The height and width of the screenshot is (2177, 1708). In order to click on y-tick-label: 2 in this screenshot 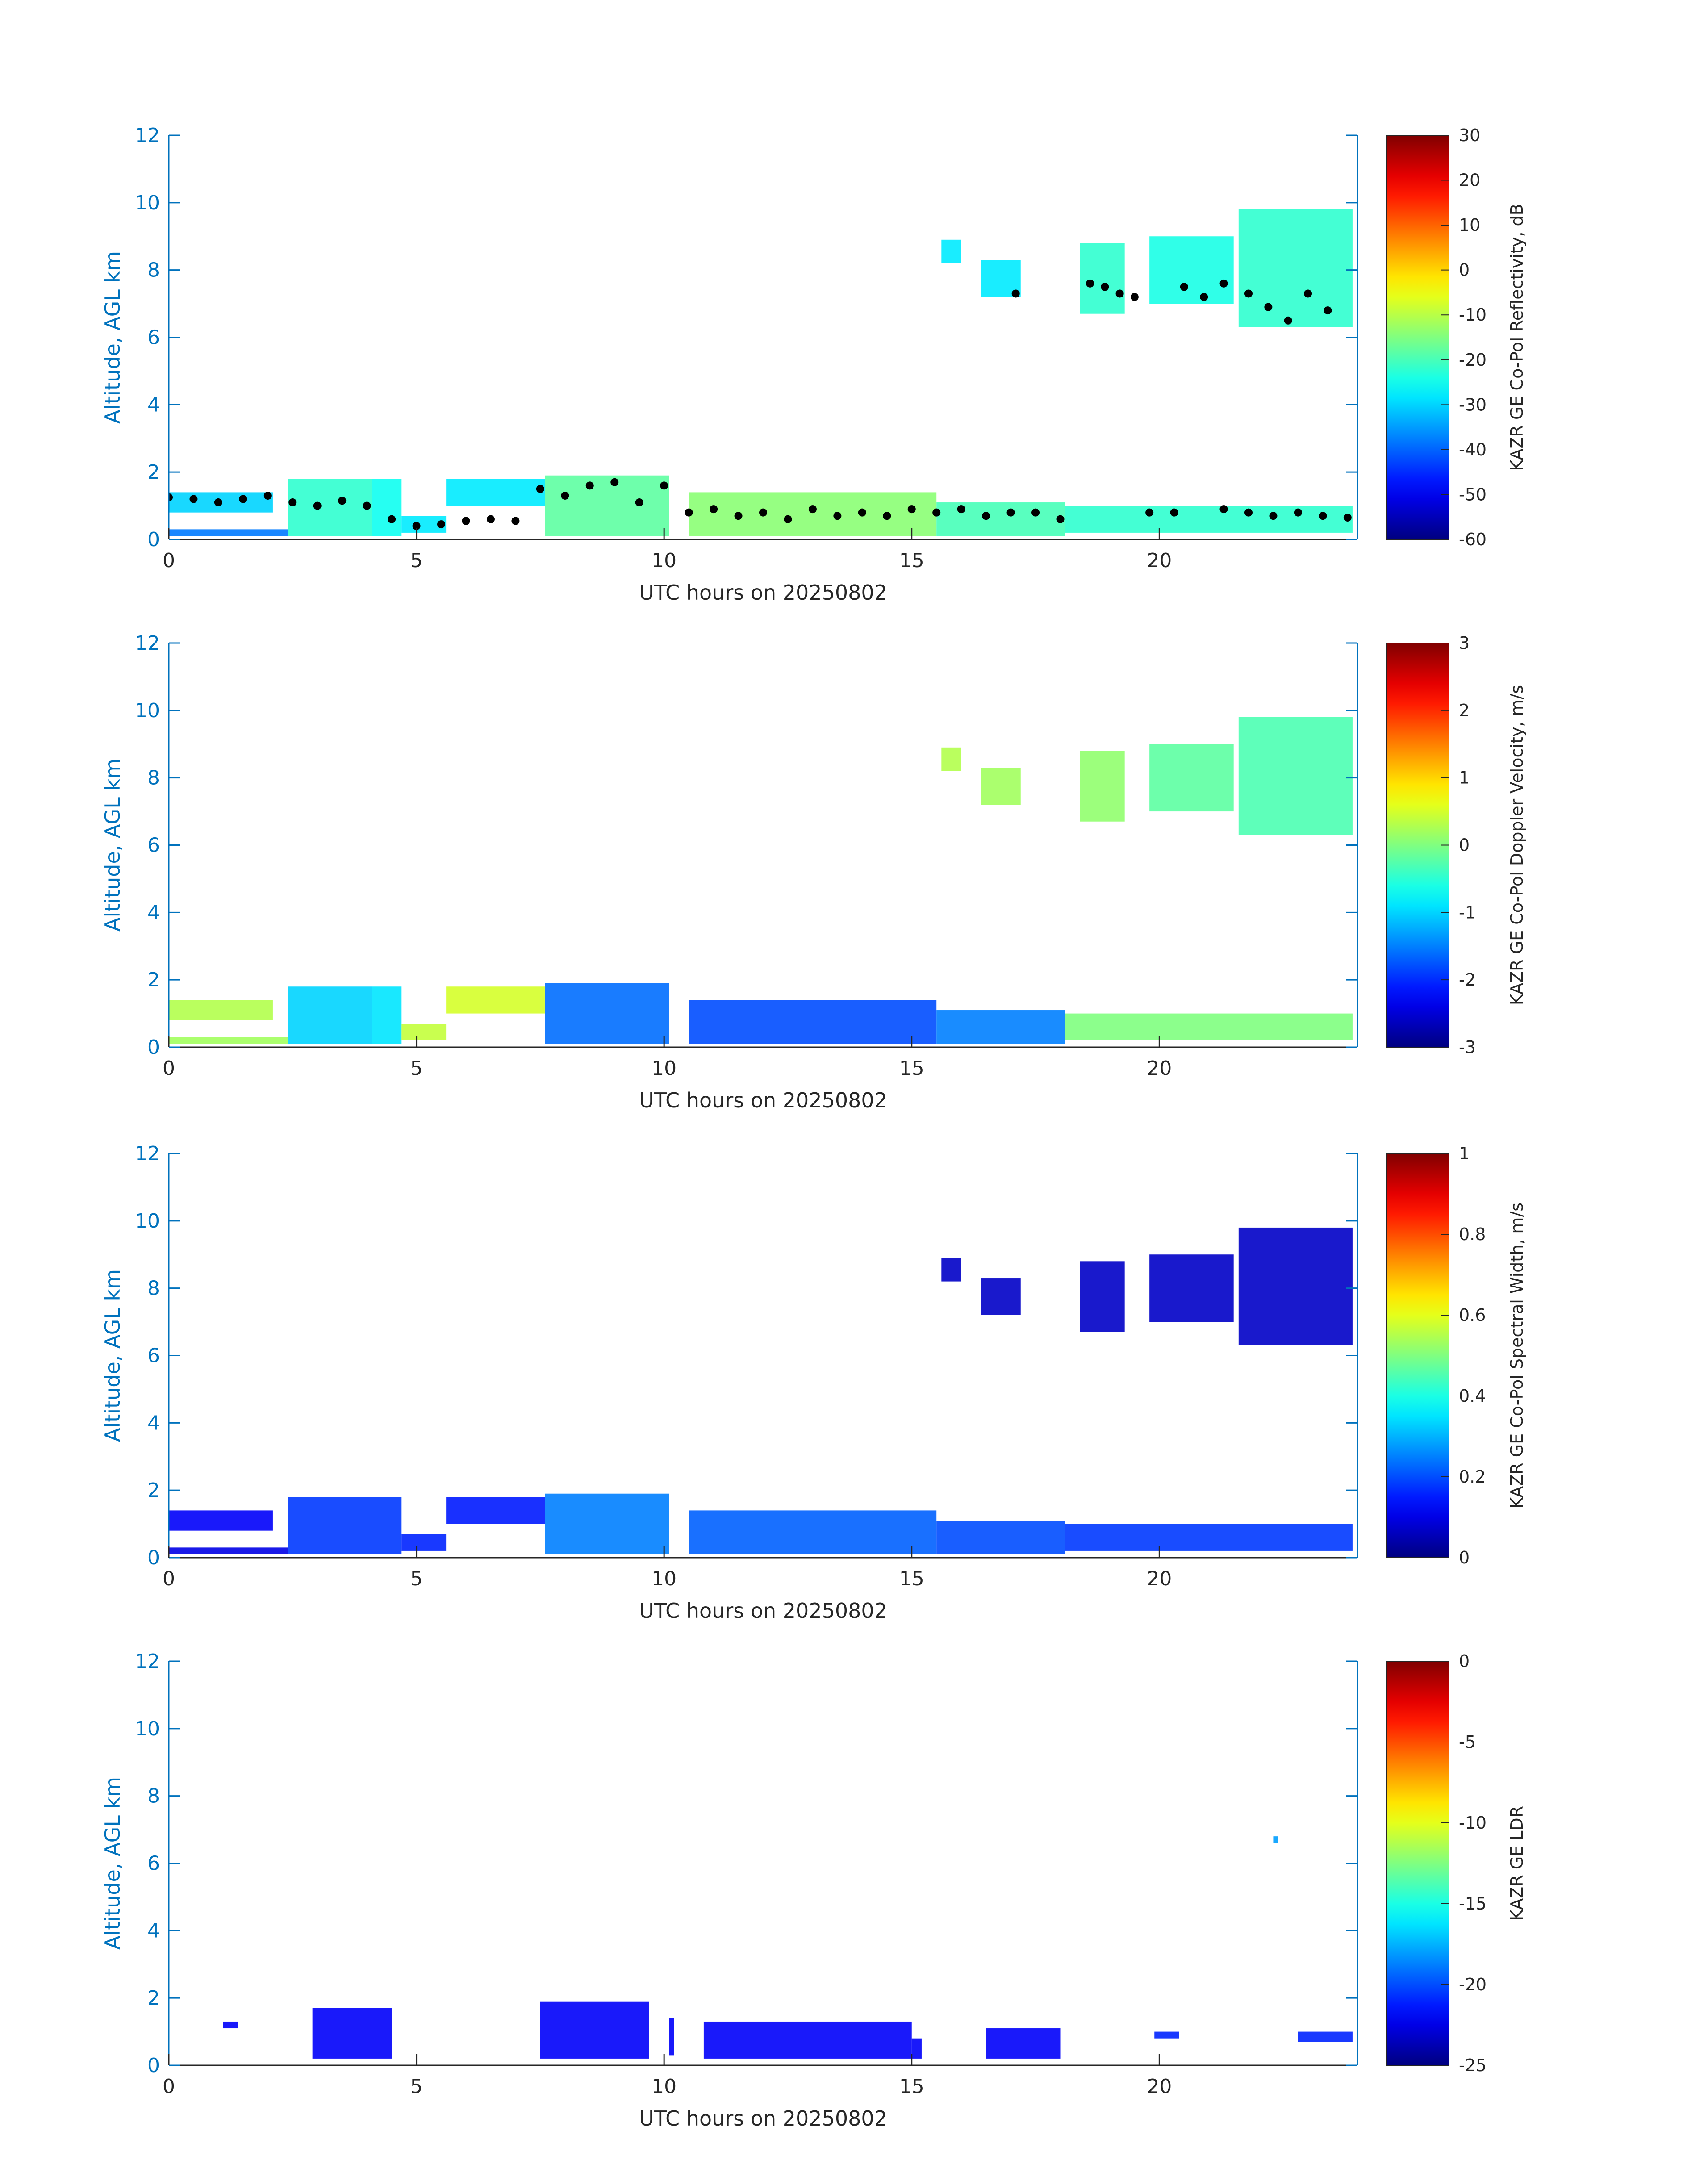, I will do `click(153, 1998)`.